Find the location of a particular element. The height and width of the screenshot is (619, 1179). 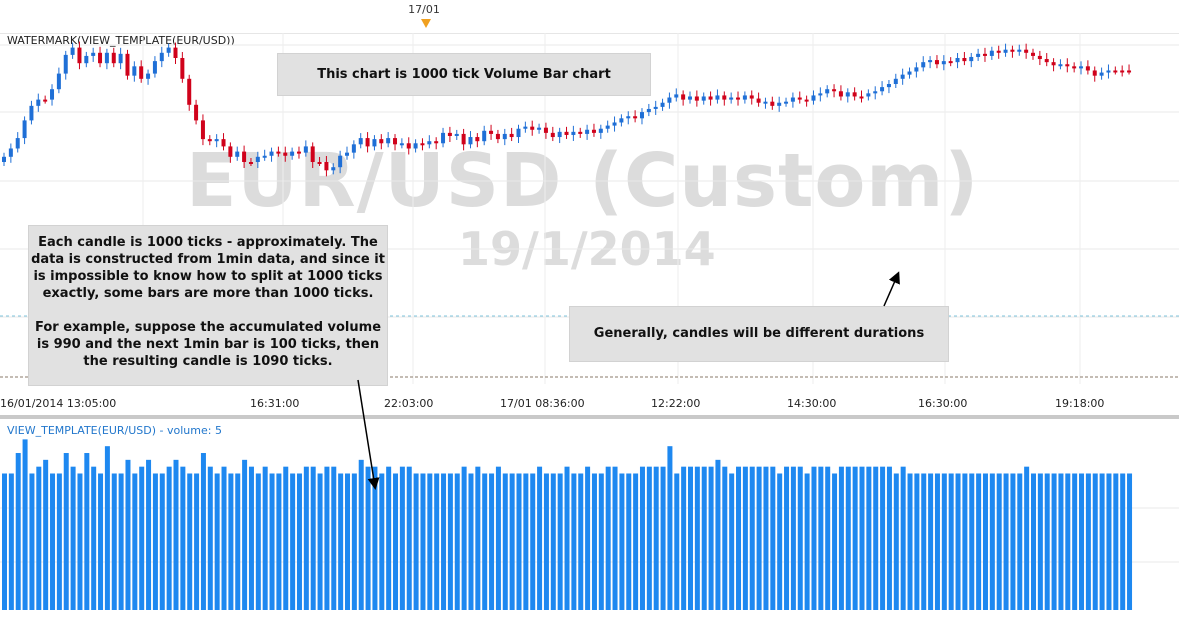

time-axis-tick-label: 19:18:00 is located at coordinates (1080, 403).